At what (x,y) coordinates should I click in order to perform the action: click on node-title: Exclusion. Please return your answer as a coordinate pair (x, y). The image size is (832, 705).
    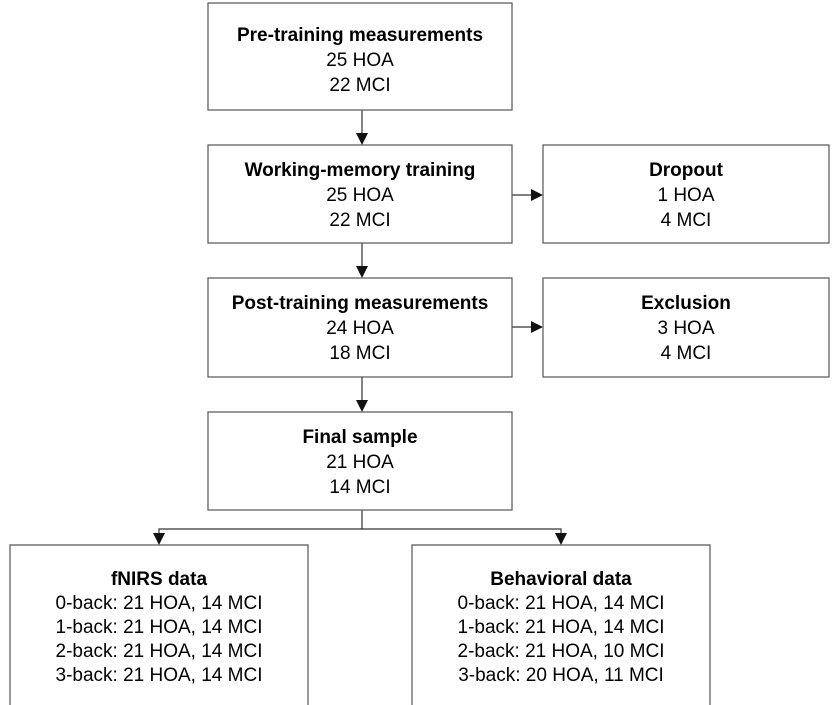
    Looking at the image, I should click on (686, 303).